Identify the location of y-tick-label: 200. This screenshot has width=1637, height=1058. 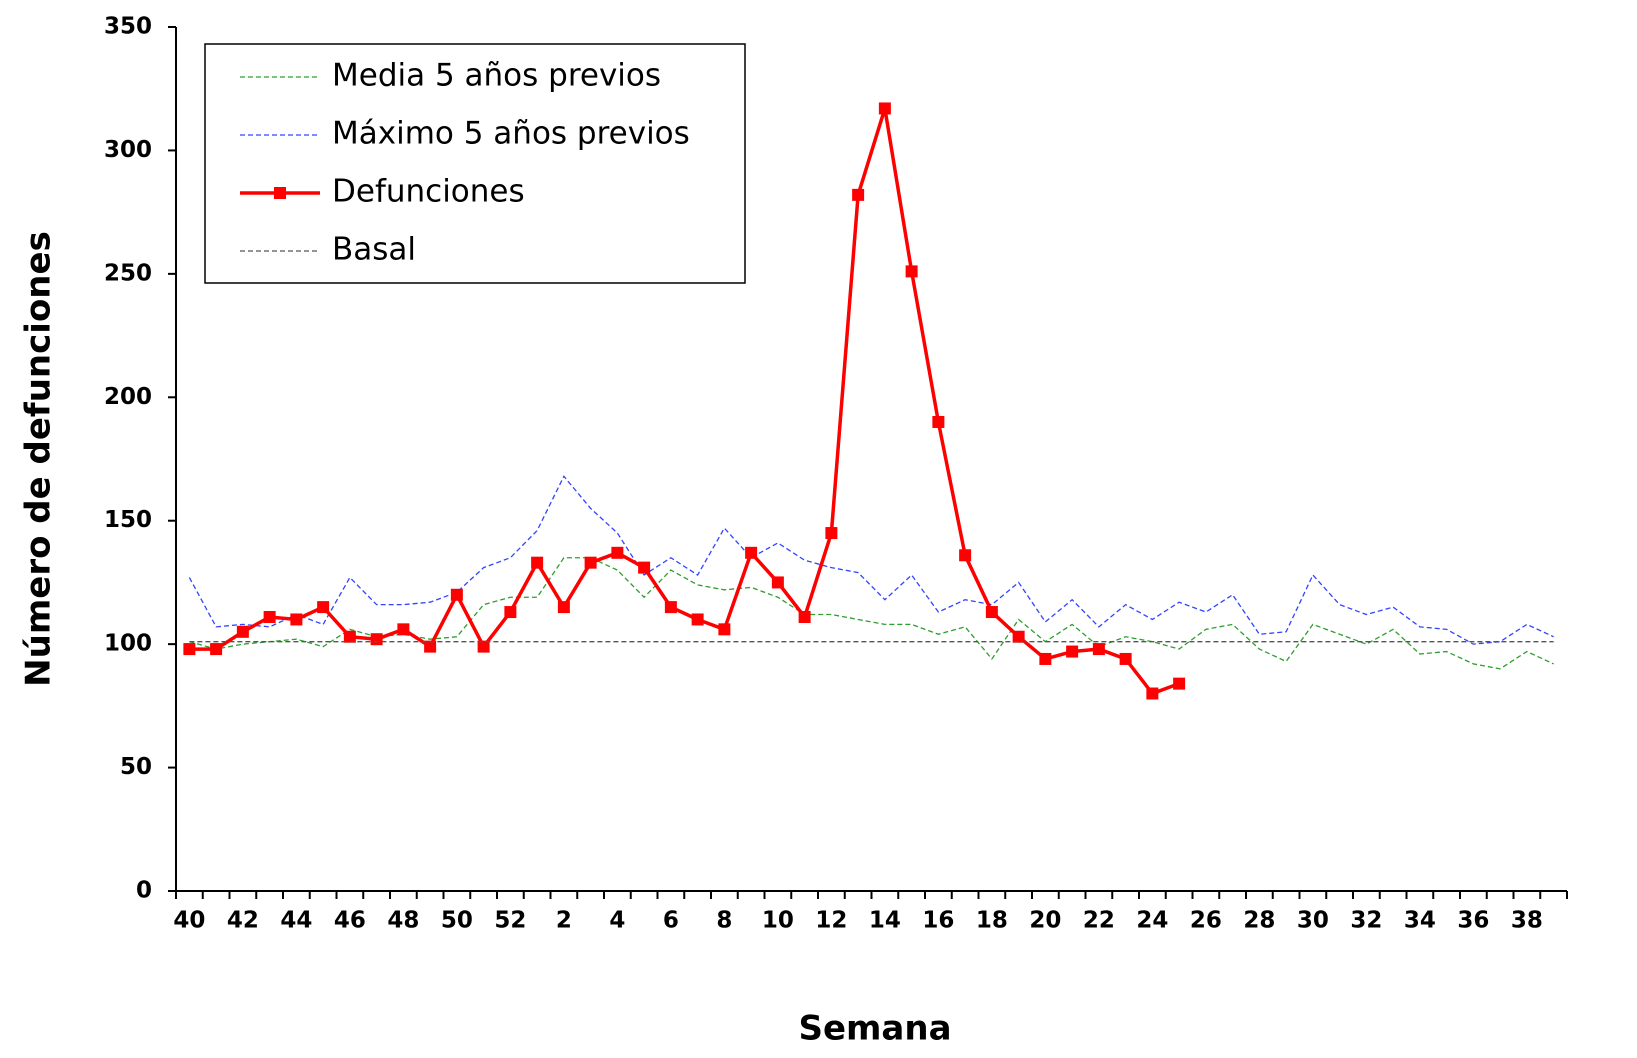
(128, 397).